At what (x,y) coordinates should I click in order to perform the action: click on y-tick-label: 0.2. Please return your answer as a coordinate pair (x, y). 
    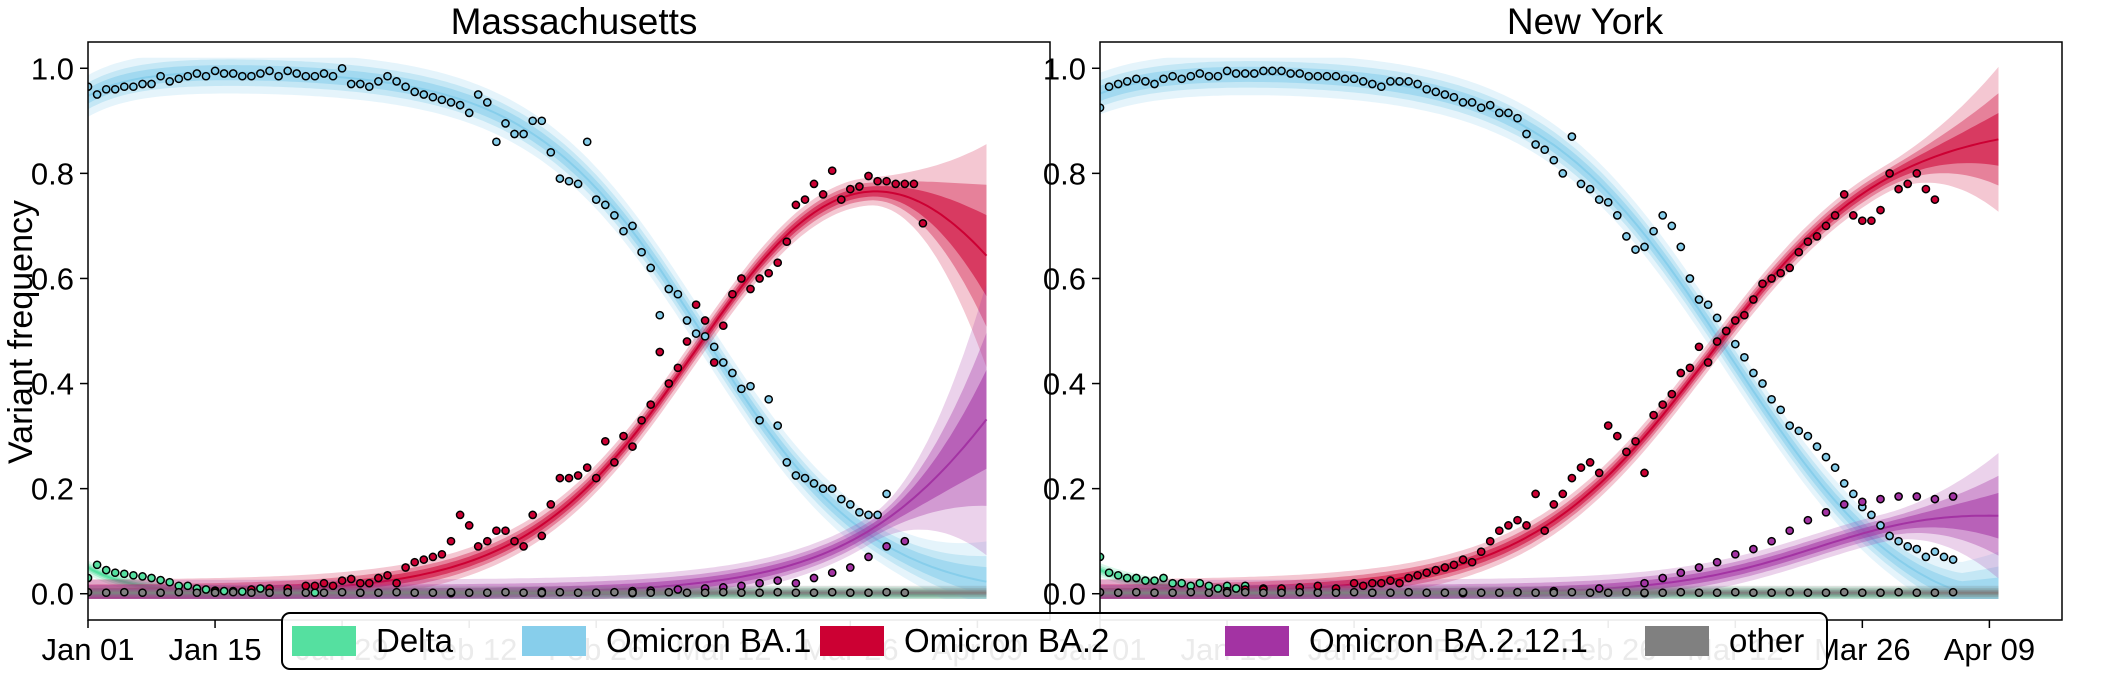
    Looking at the image, I should click on (52, 489).